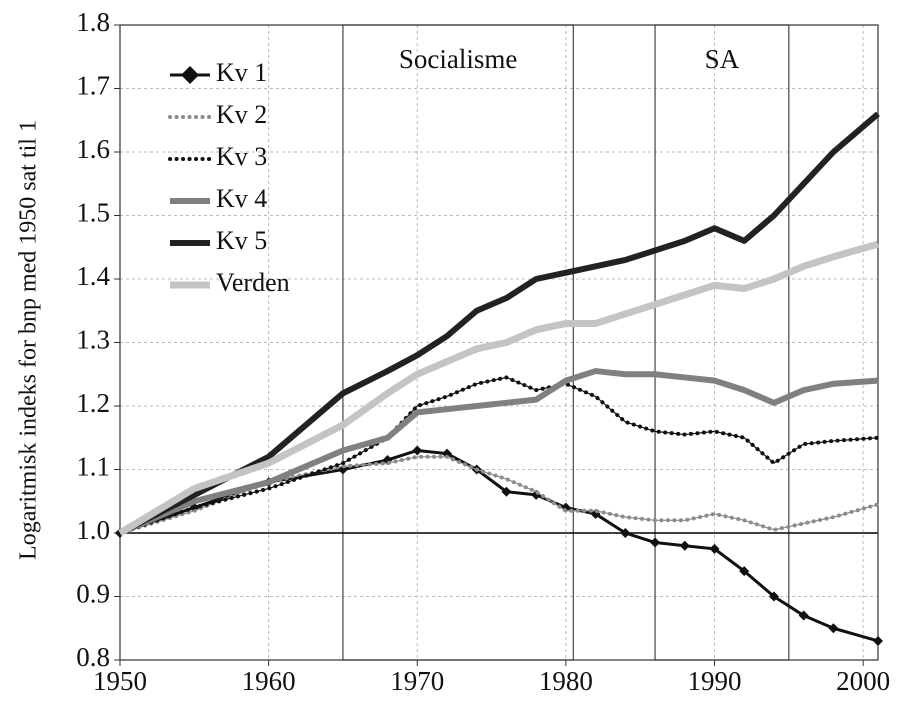 The width and height of the screenshot is (897, 701). Describe the element at coordinates (241, 114) in the screenshot. I see `legend-label: Kv 2` at that location.